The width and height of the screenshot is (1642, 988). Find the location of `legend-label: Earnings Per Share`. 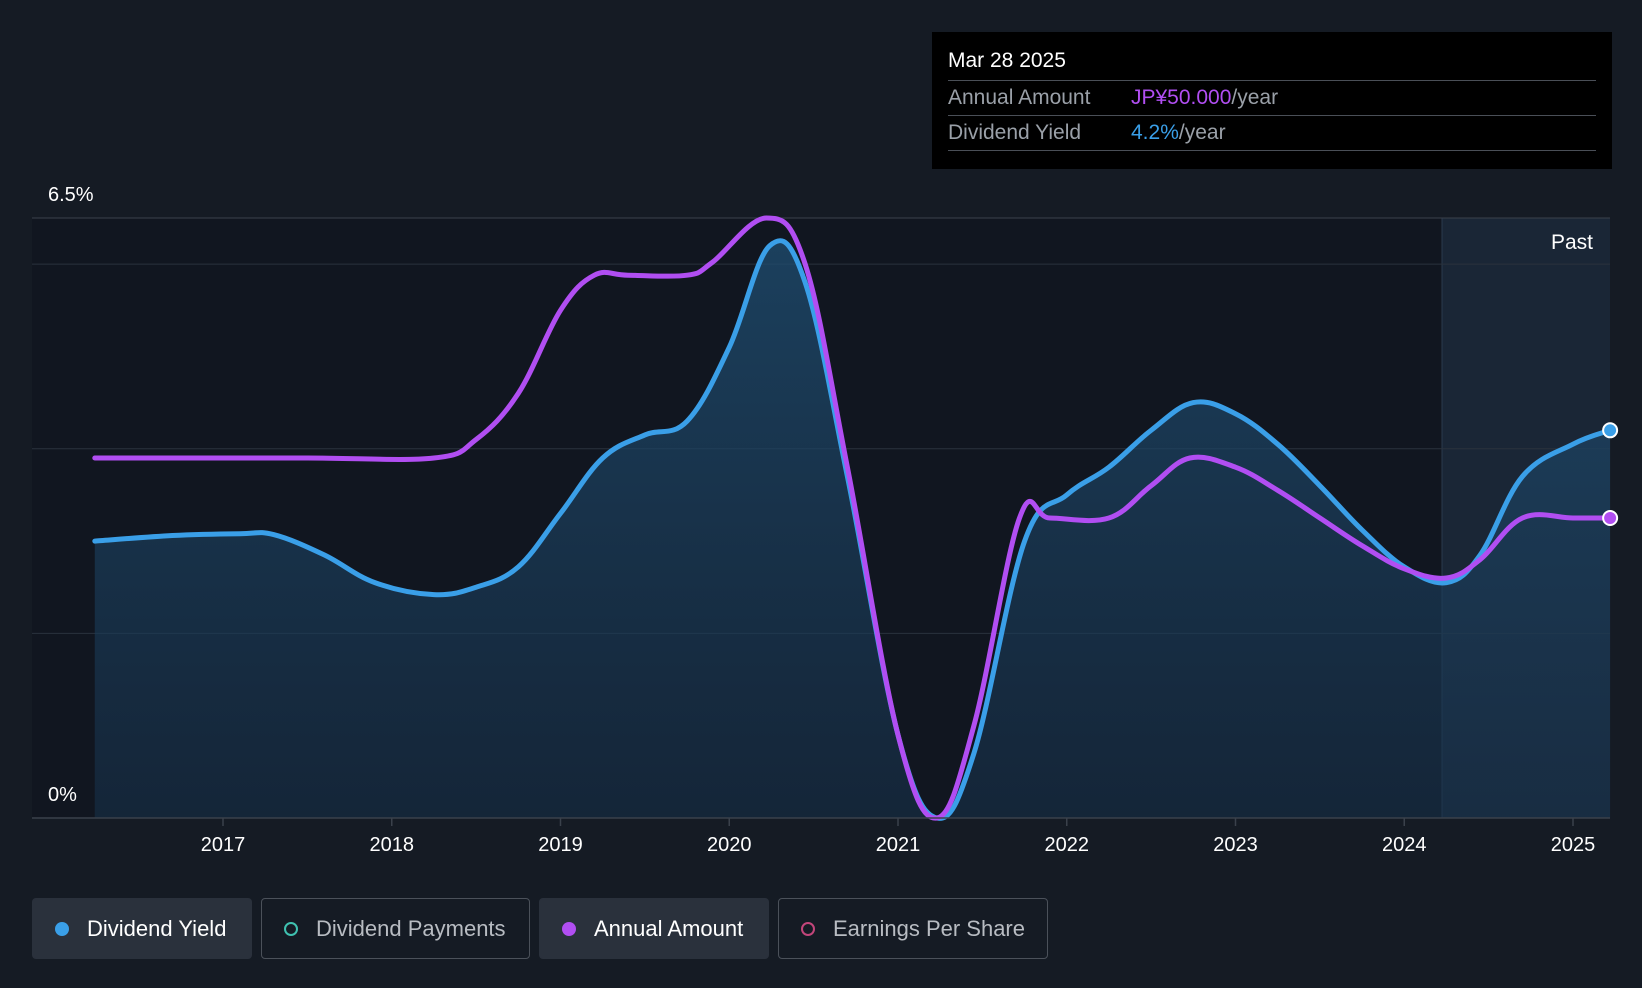

legend-label: Earnings Per Share is located at coordinates (929, 928).